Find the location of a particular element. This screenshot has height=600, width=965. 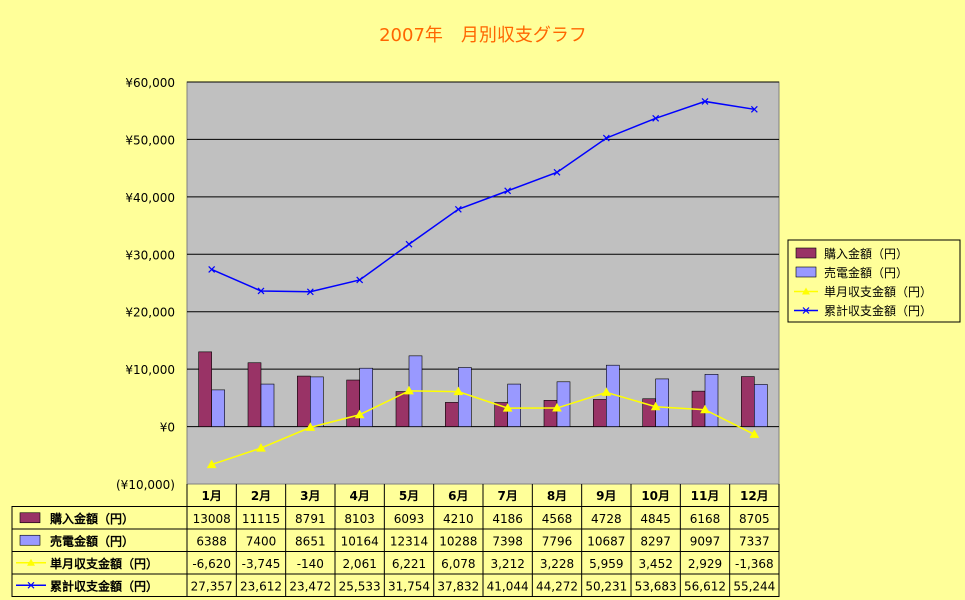

table-cell: 4845 is located at coordinates (655, 519).